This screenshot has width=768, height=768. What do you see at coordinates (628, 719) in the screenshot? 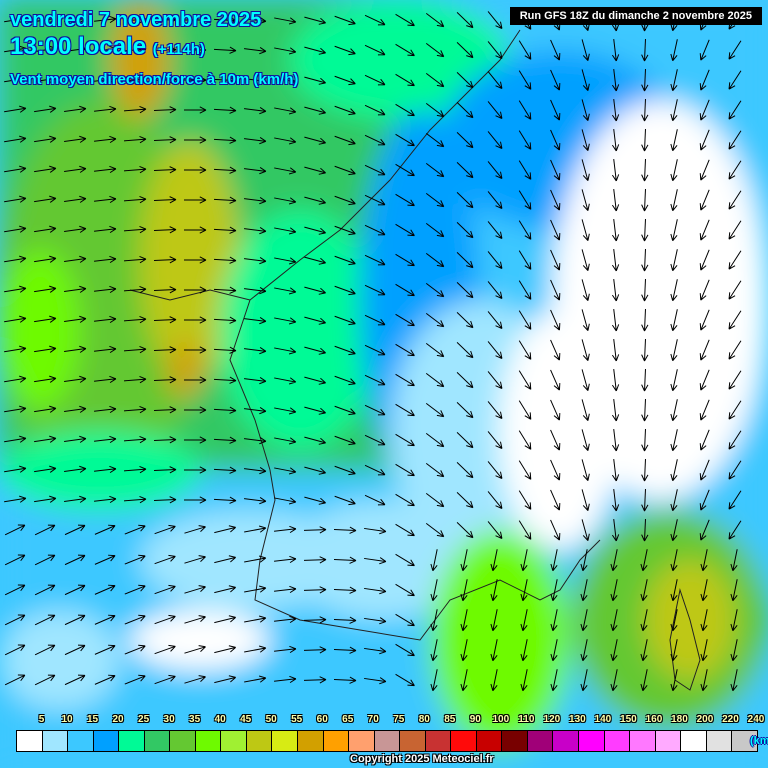
I see `legend-label: 150` at bounding box center [628, 719].